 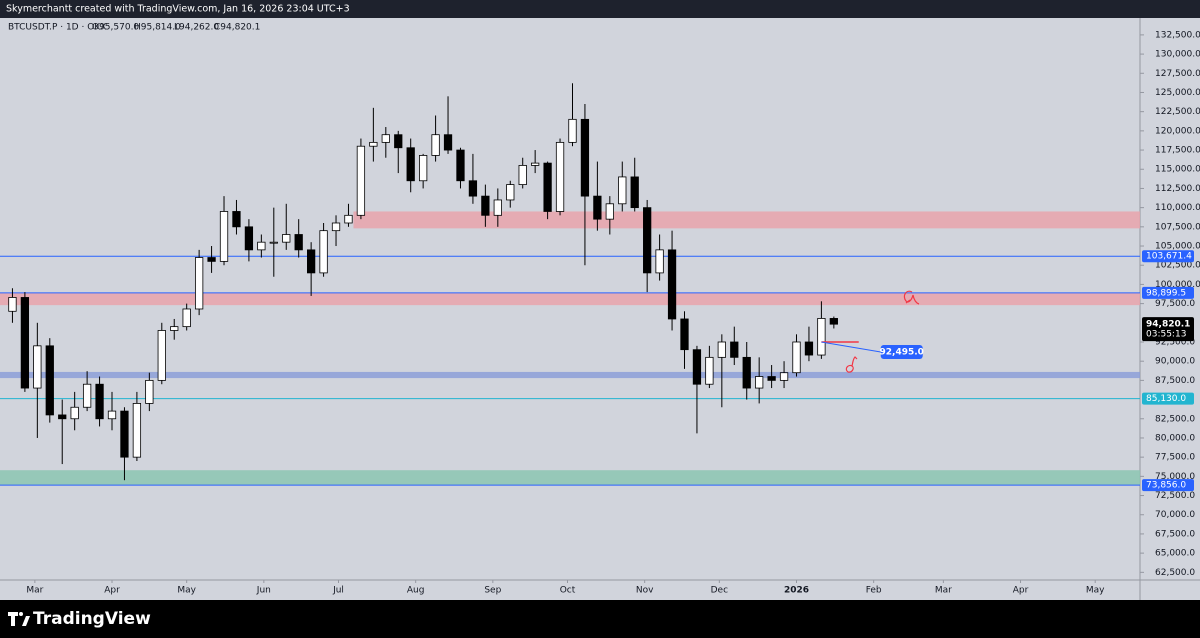 What do you see at coordinates (1177, 55) in the screenshot?
I see `y-tick-label: 130,000.0` at bounding box center [1177, 55].